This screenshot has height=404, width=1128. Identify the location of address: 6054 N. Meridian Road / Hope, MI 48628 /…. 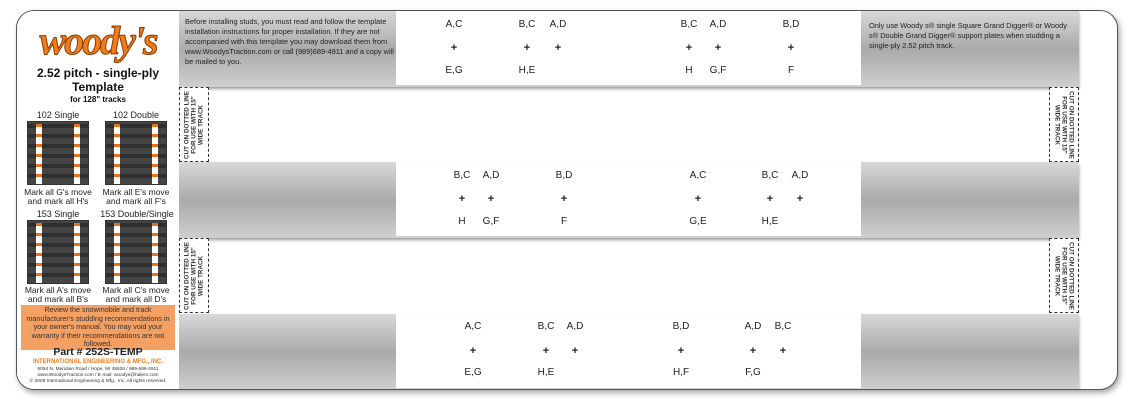
(98, 369).